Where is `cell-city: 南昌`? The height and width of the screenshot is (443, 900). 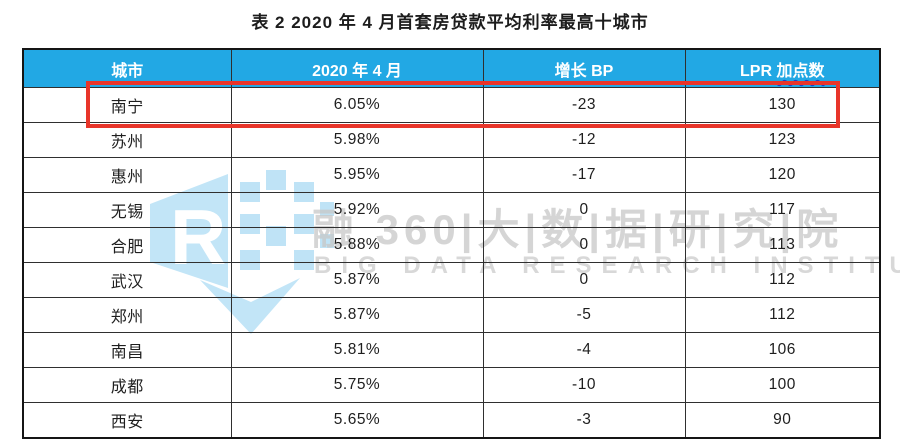
cell-city: 南昌 is located at coordinates (127, 350).